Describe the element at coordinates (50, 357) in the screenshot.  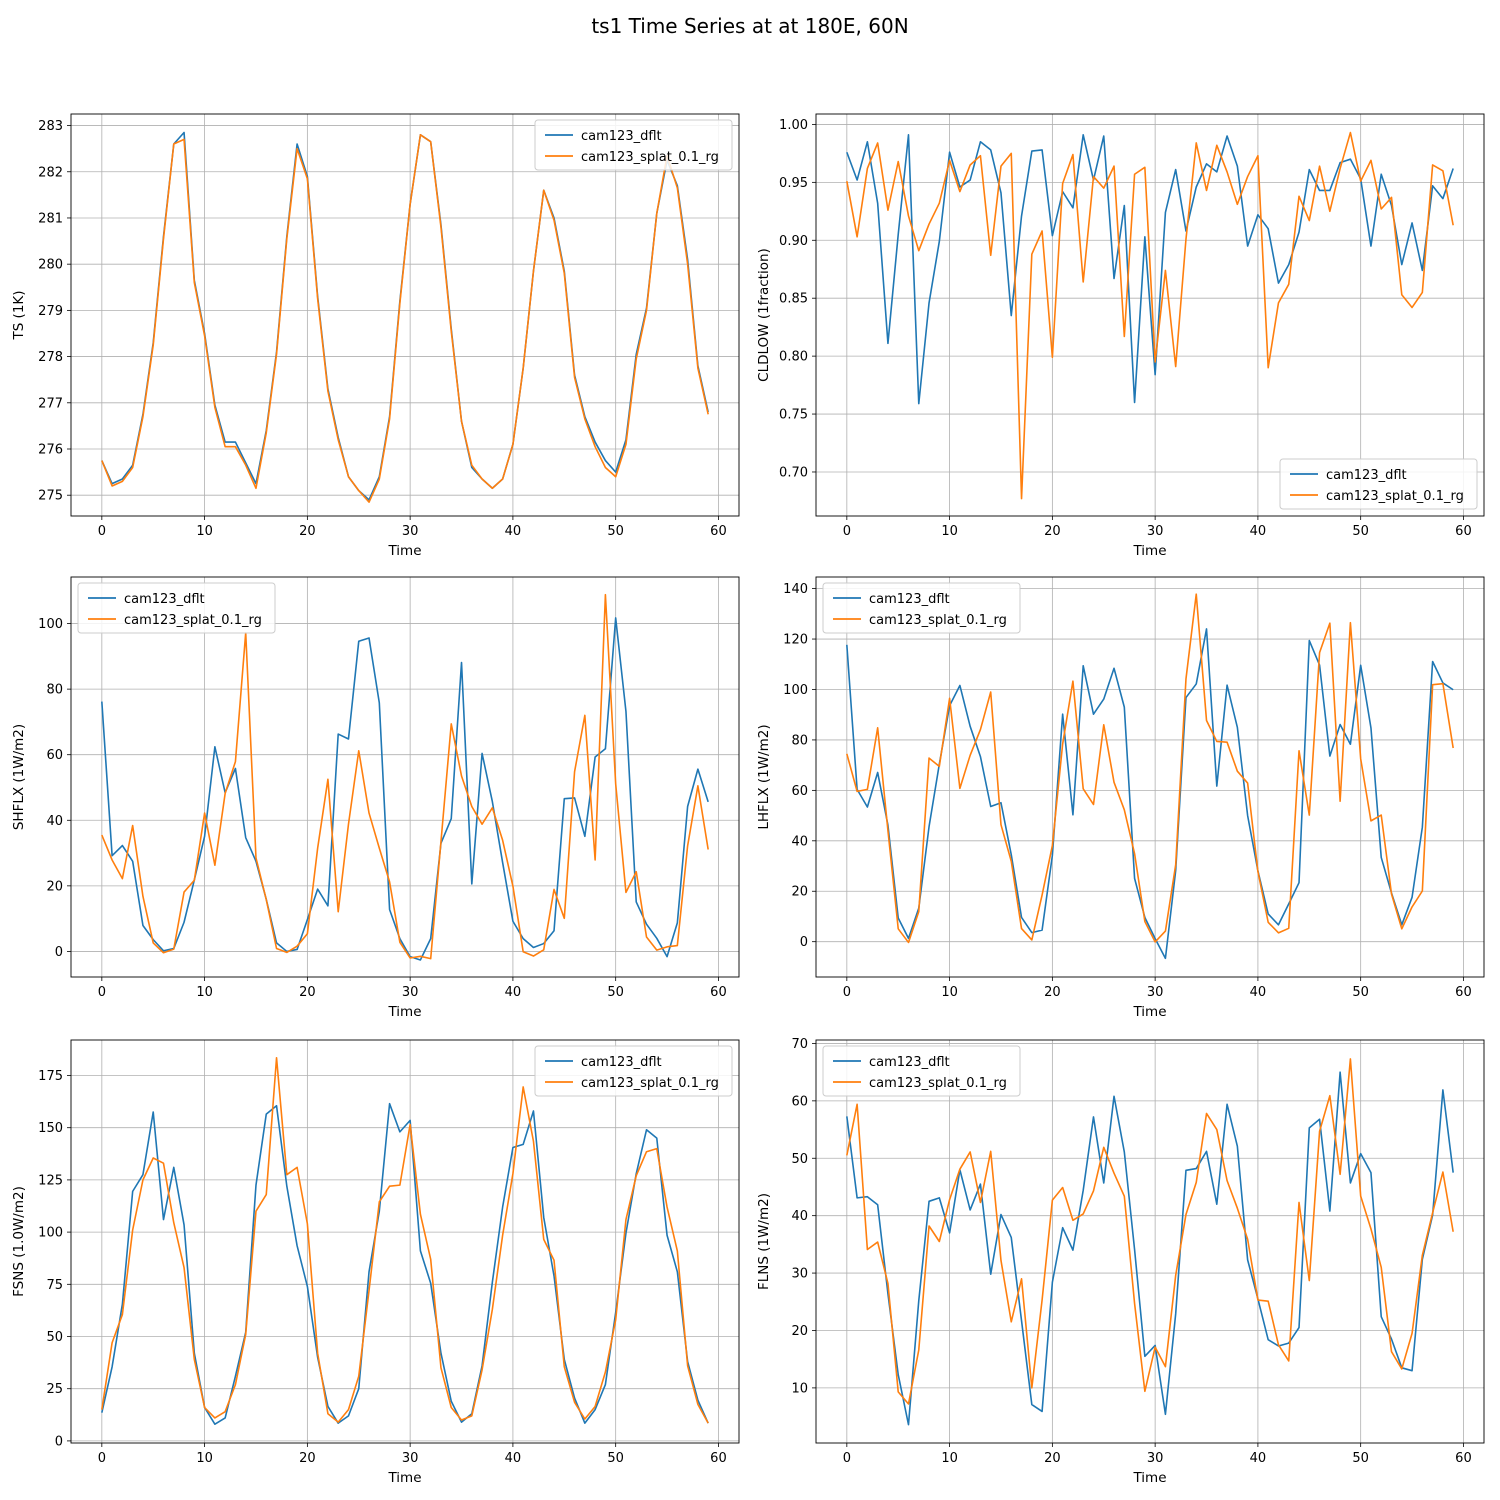
I see `y-tick-label: 278` at that location.